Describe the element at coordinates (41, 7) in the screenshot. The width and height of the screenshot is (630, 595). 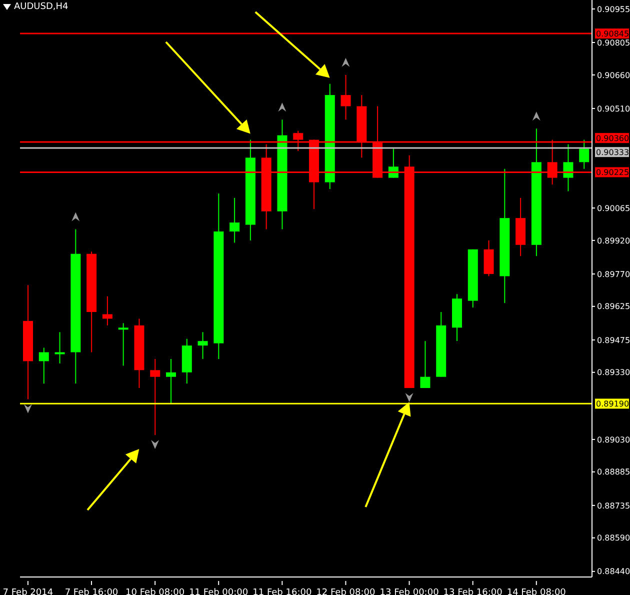
I see `chart-title: AUDUSD,H4` at that location.